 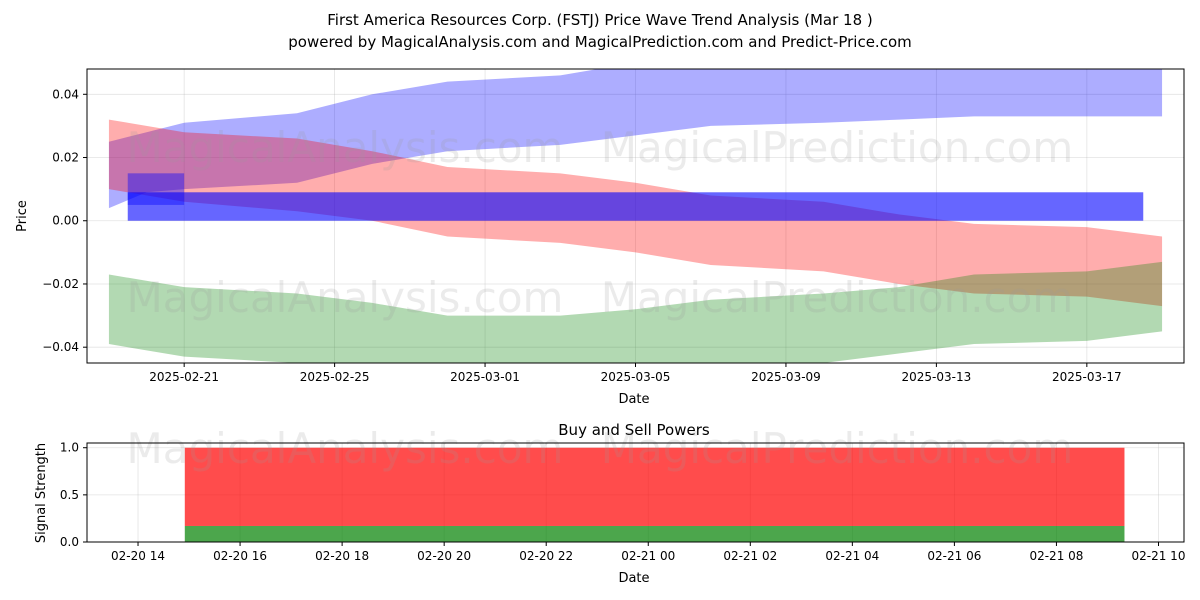 What do you see at coordinates (634, 430) in the screenshot?
I see `signal-chart-title: Buy and Sell Powers` at bounding box center [634, 430].